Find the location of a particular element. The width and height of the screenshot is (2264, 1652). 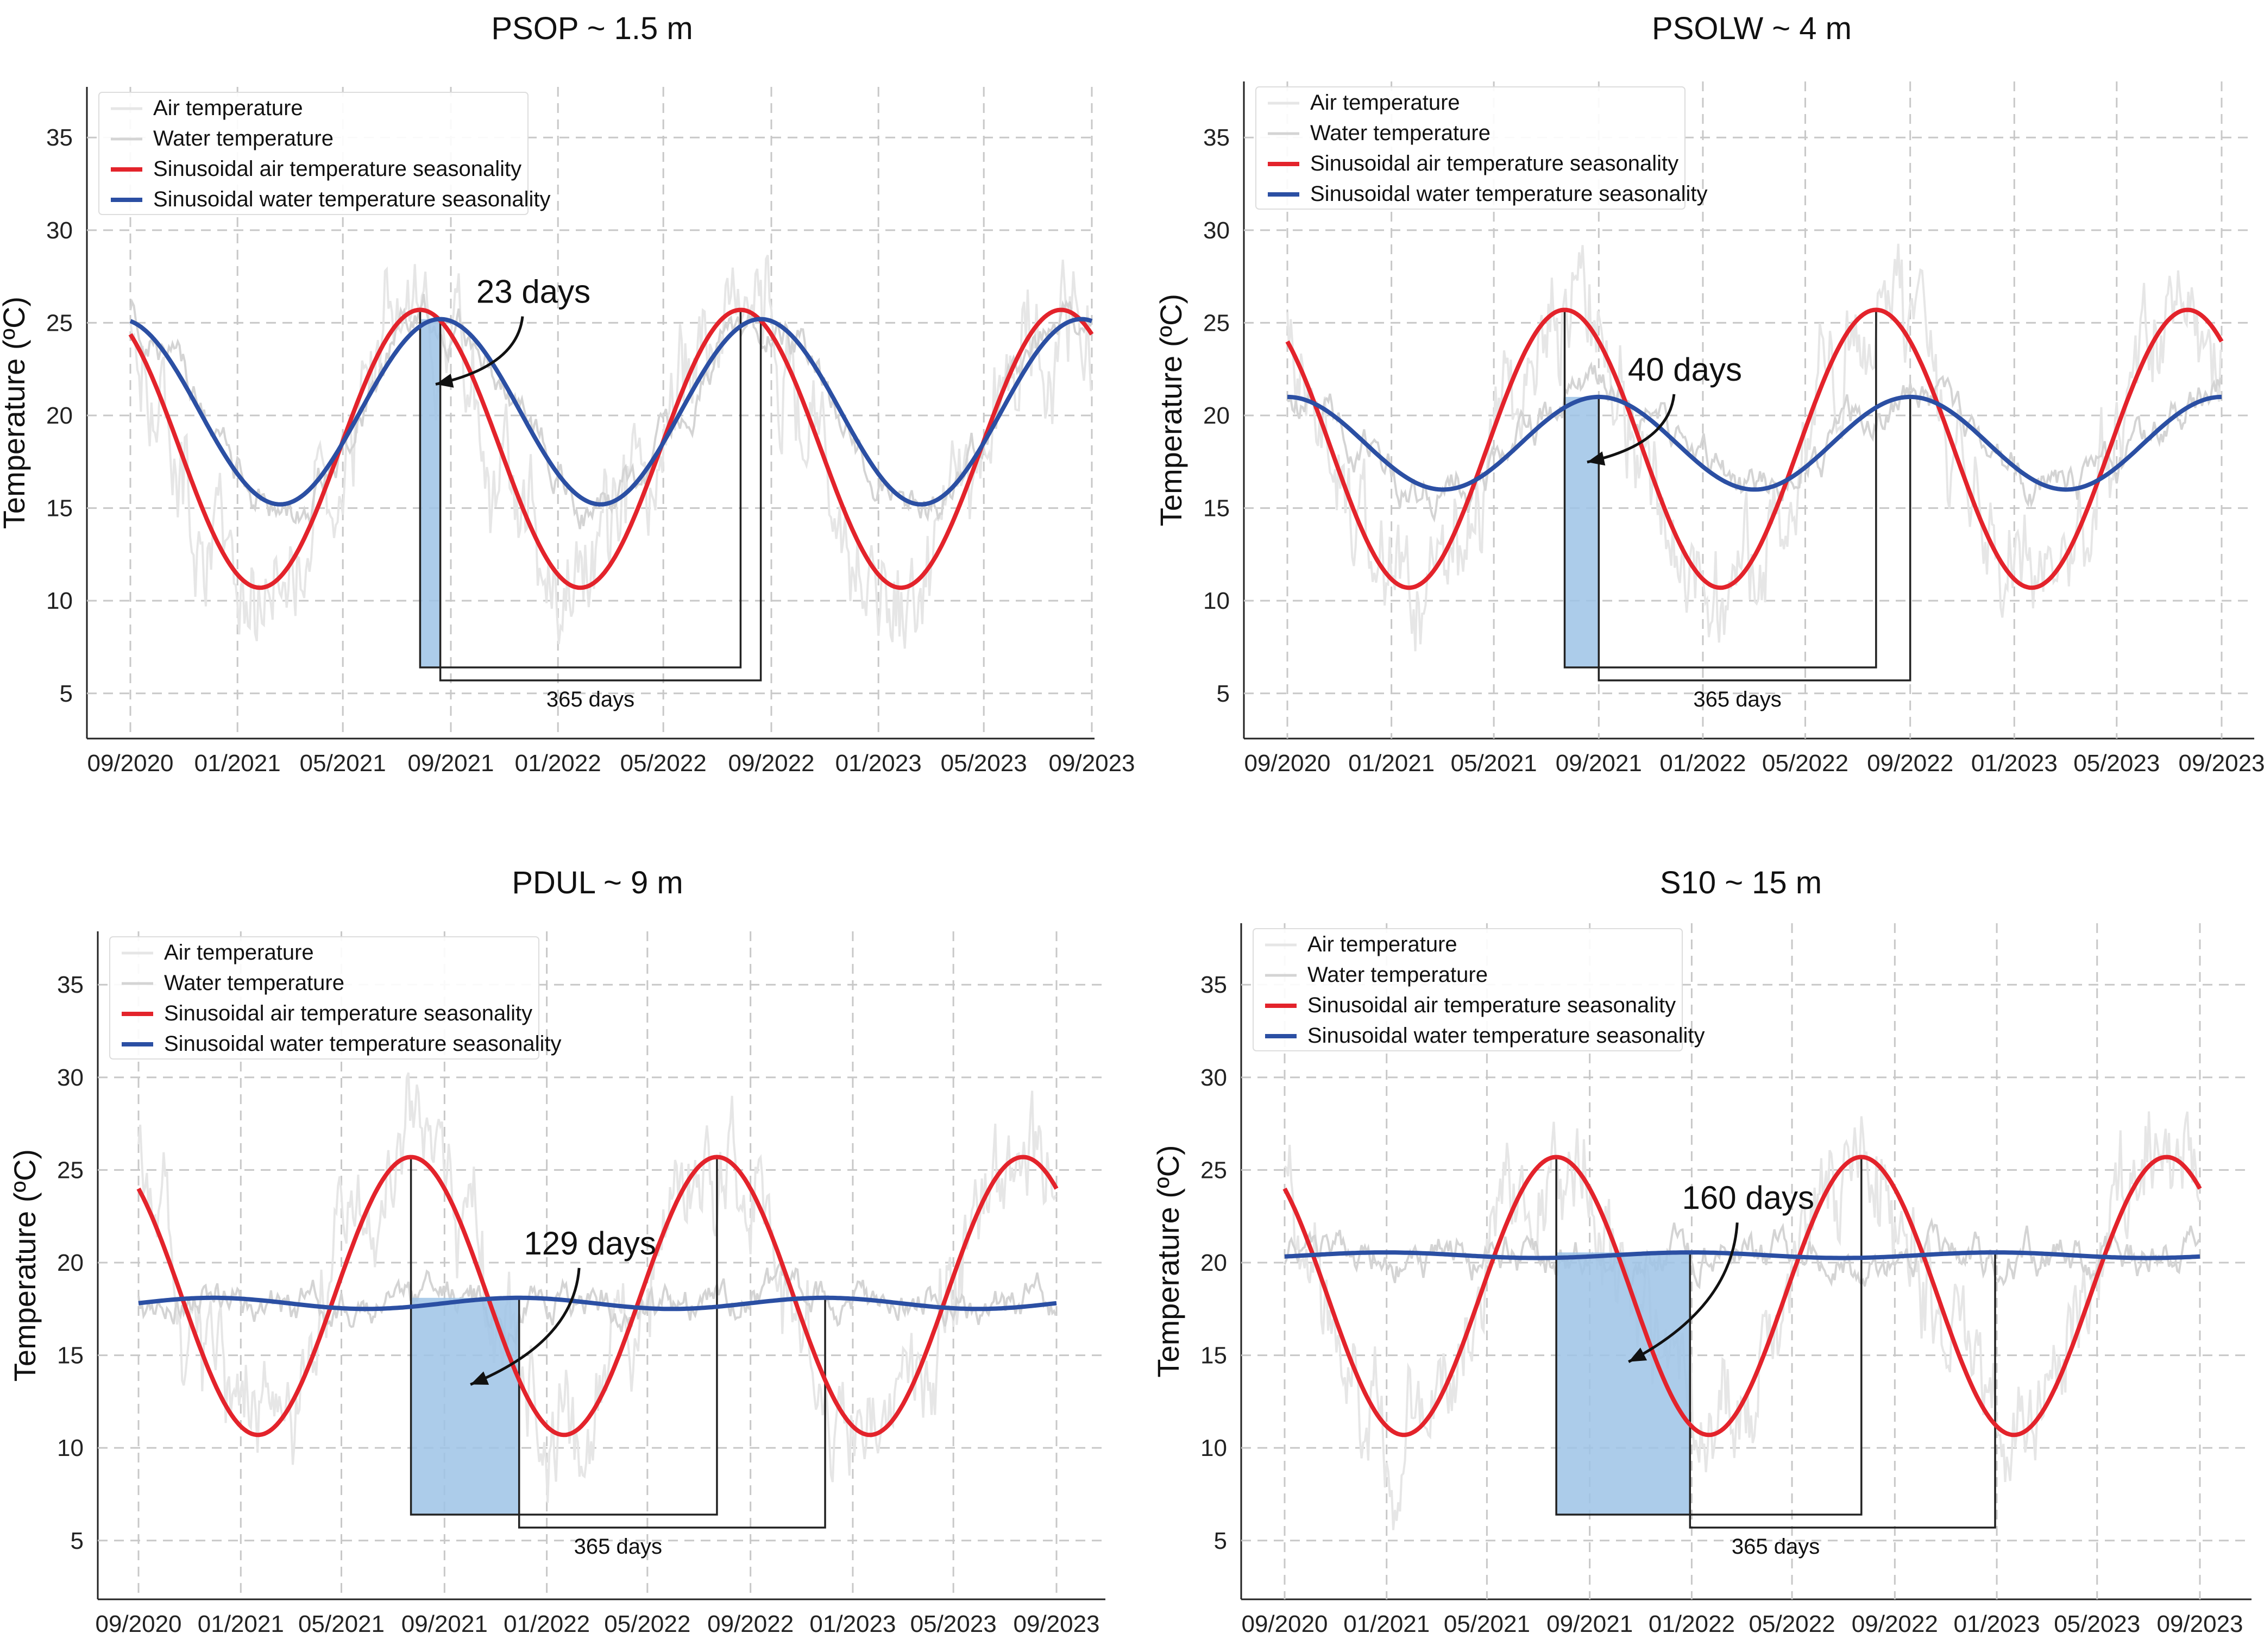

chart-title: PSOP ~ 1.5 m is located at coordinates (592, 29).